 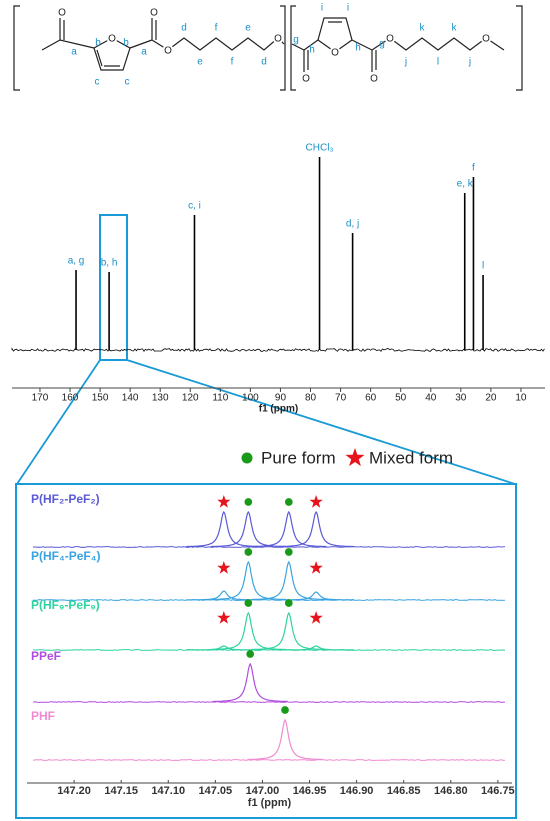 I want to click on x-tick-label: 147.10, so click(x=168, y=791).